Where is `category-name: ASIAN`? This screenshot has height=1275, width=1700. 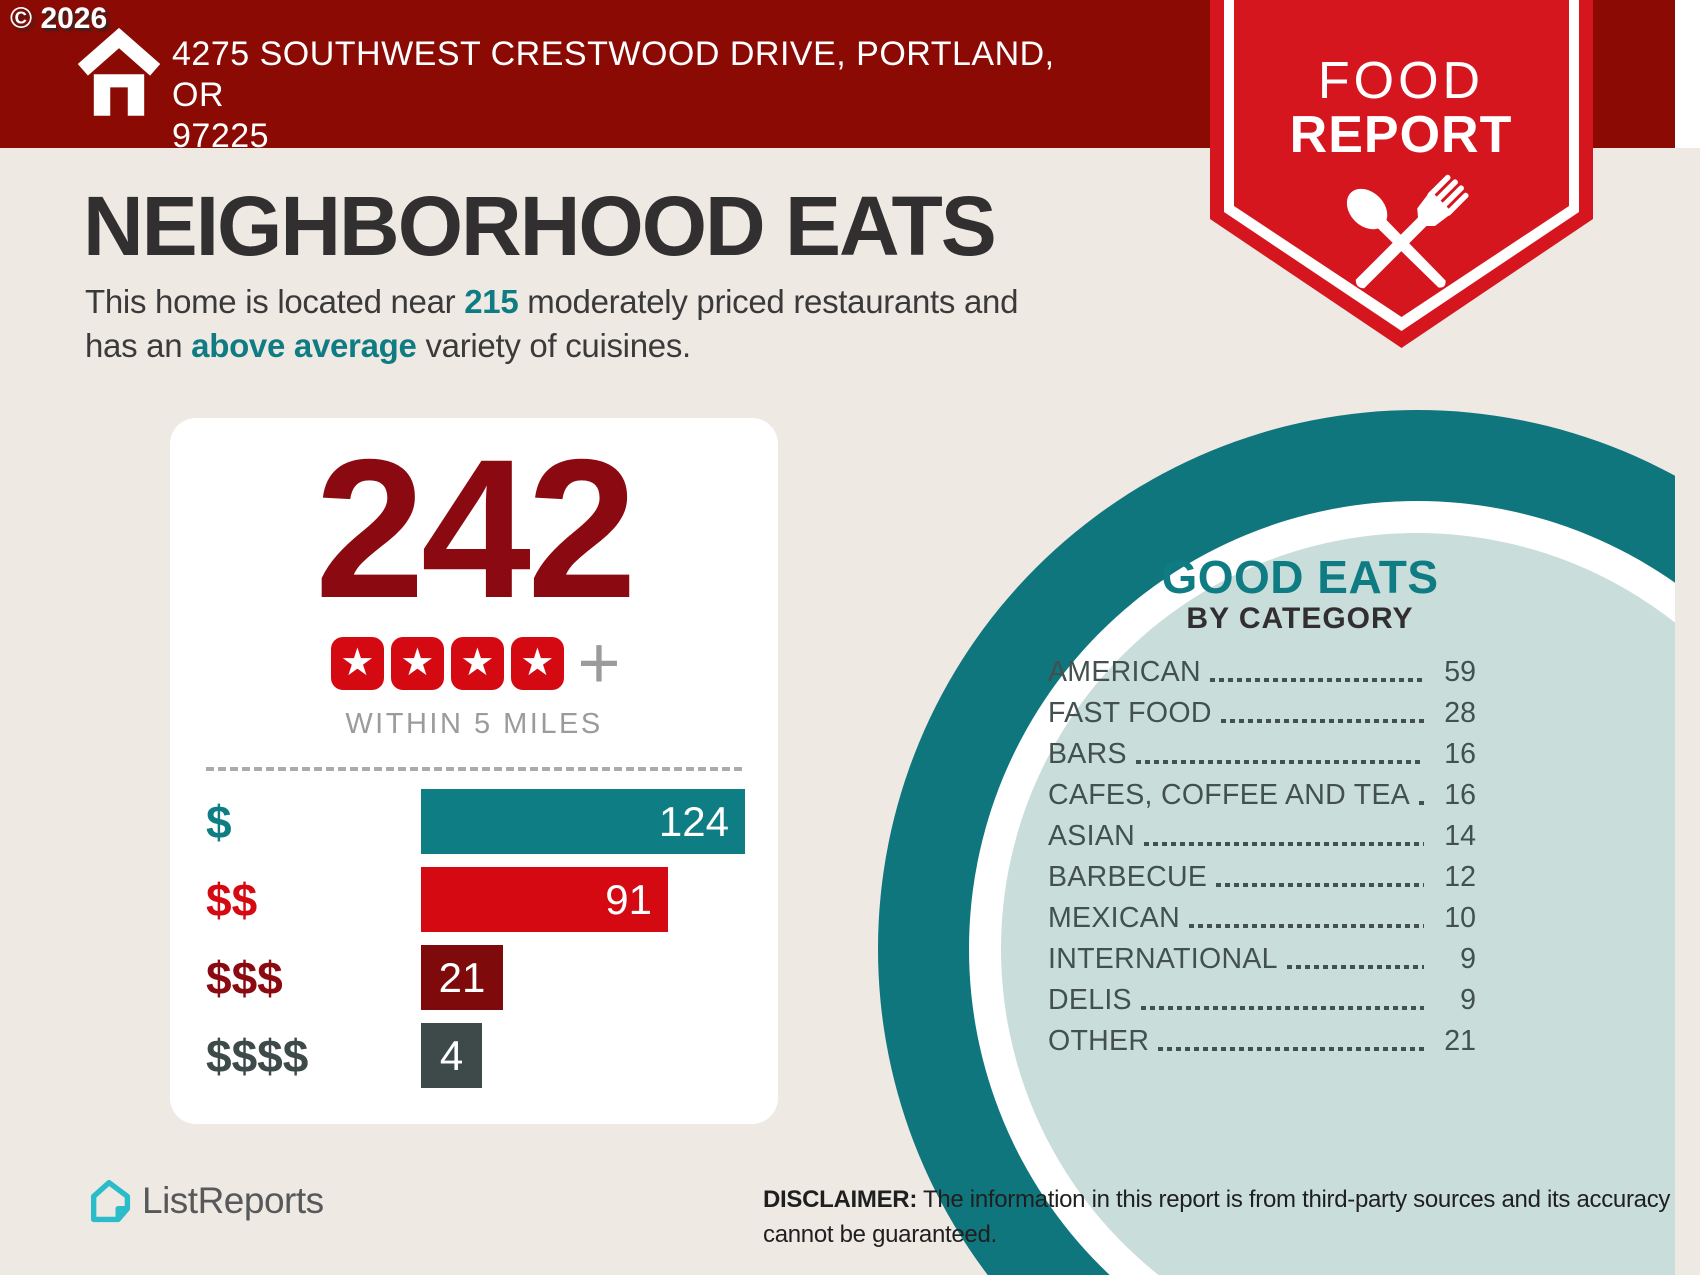
category-name: ASIAN is located at coordinates (1092, 836).